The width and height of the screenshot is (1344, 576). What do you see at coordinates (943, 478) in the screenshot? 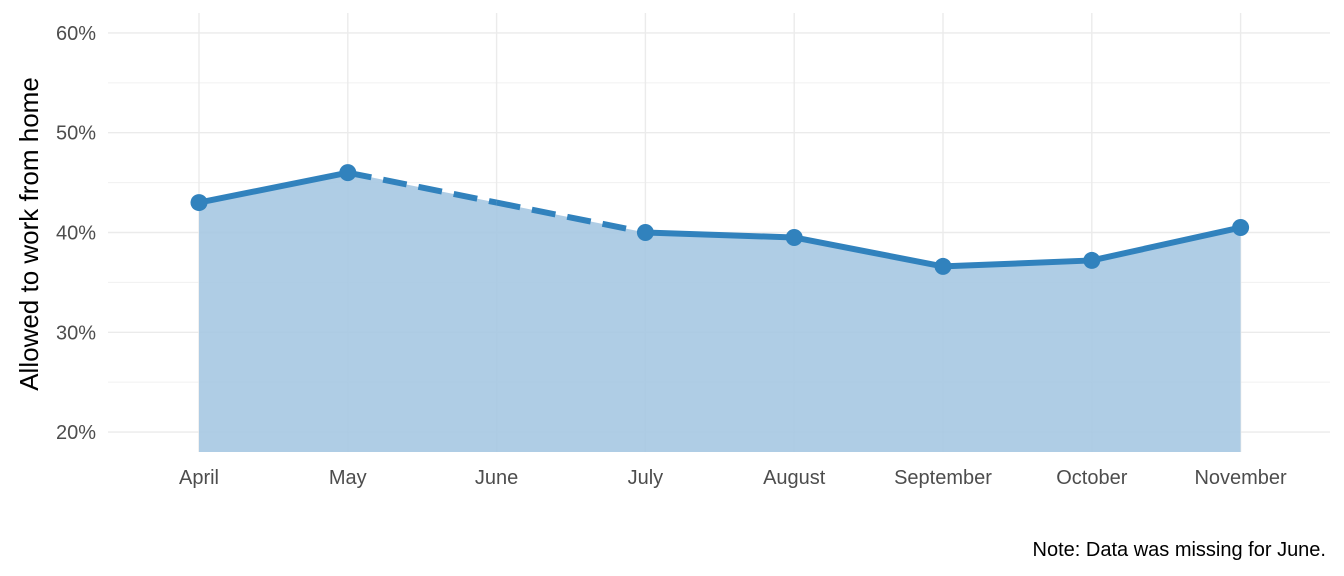
I see `x-tick-label: September` at bounding box center [943, 478].